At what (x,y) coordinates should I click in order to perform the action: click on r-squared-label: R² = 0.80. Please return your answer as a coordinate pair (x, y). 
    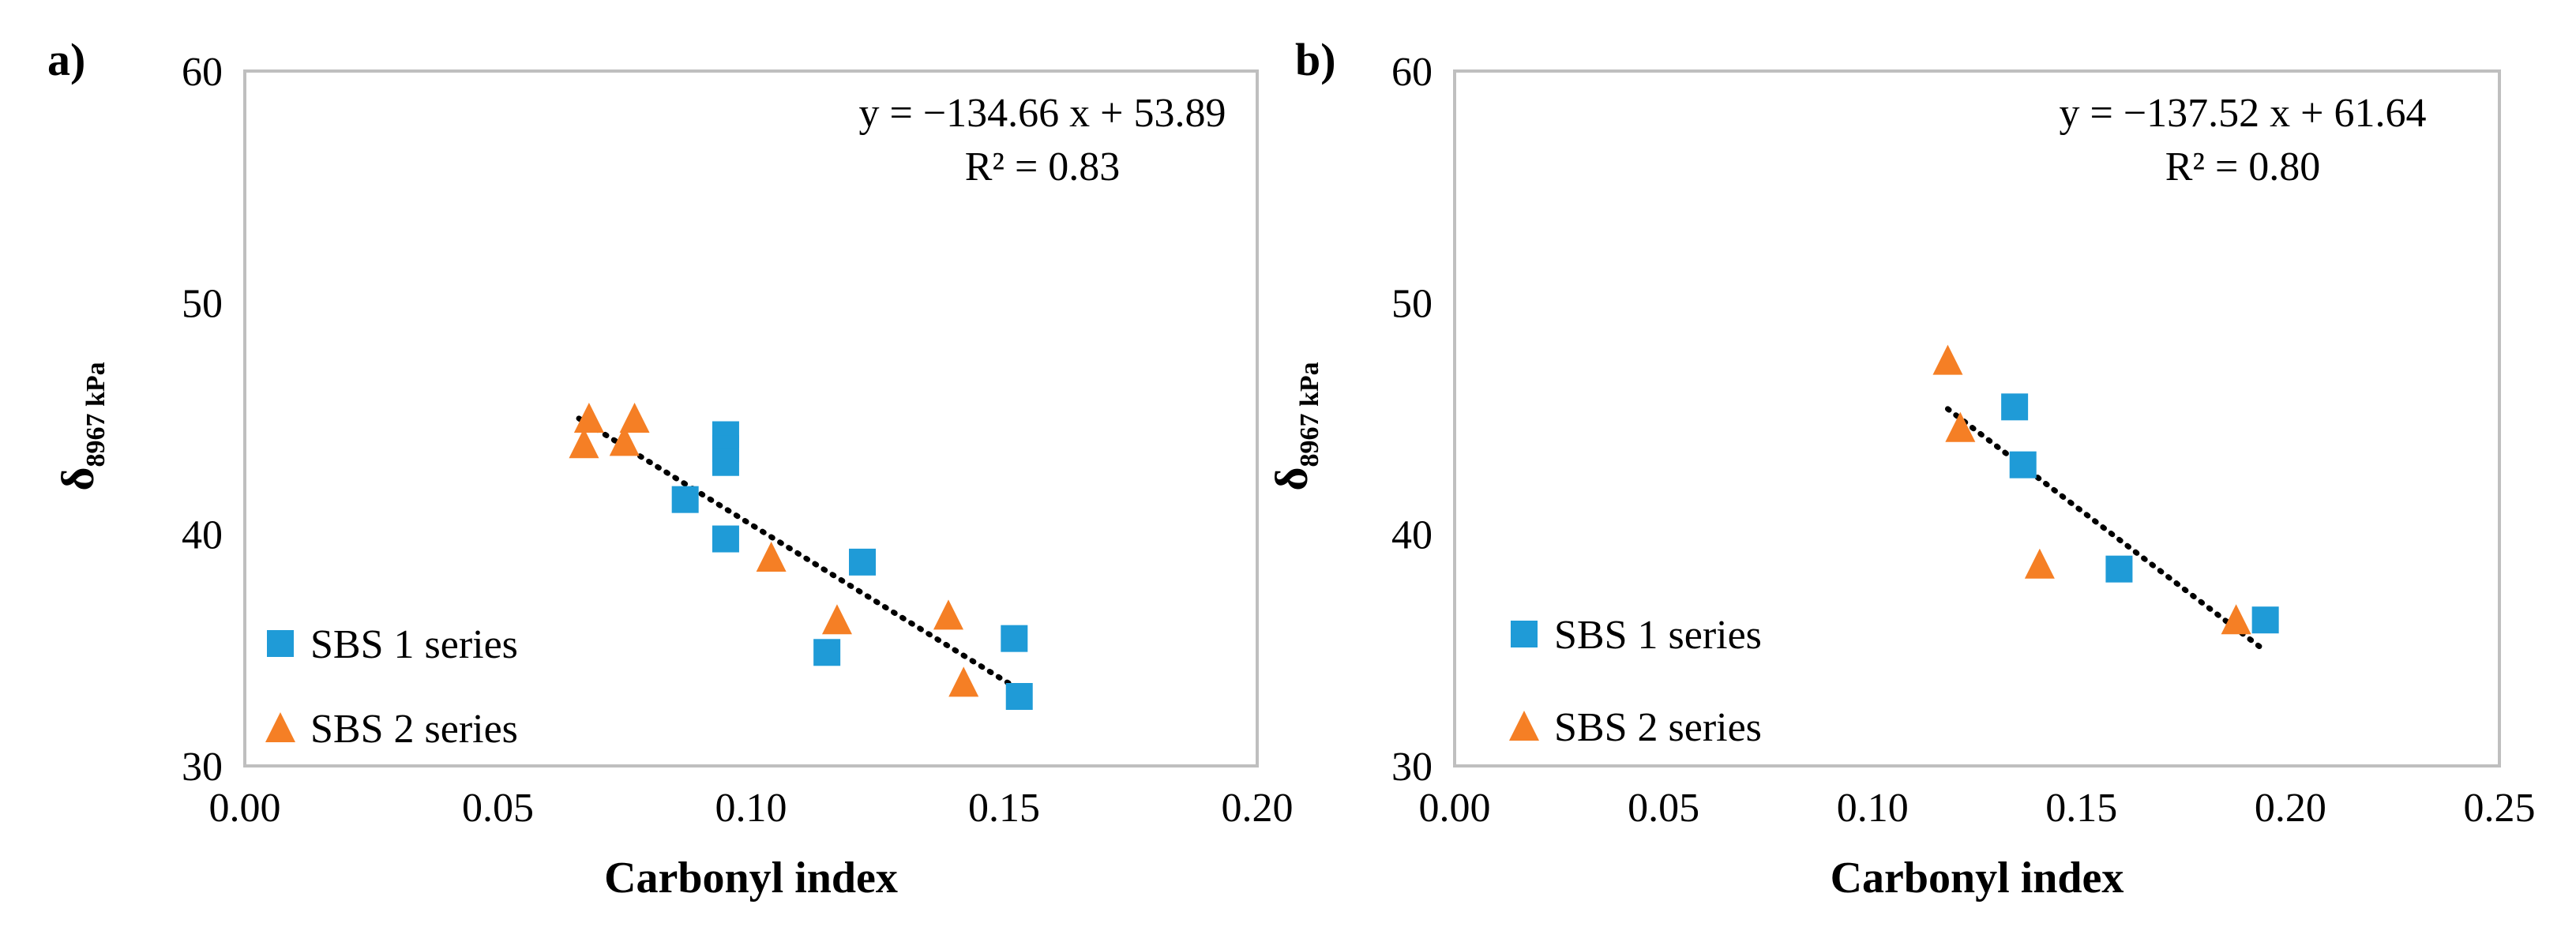
    Looking at the image, I should click on (2243, 167).